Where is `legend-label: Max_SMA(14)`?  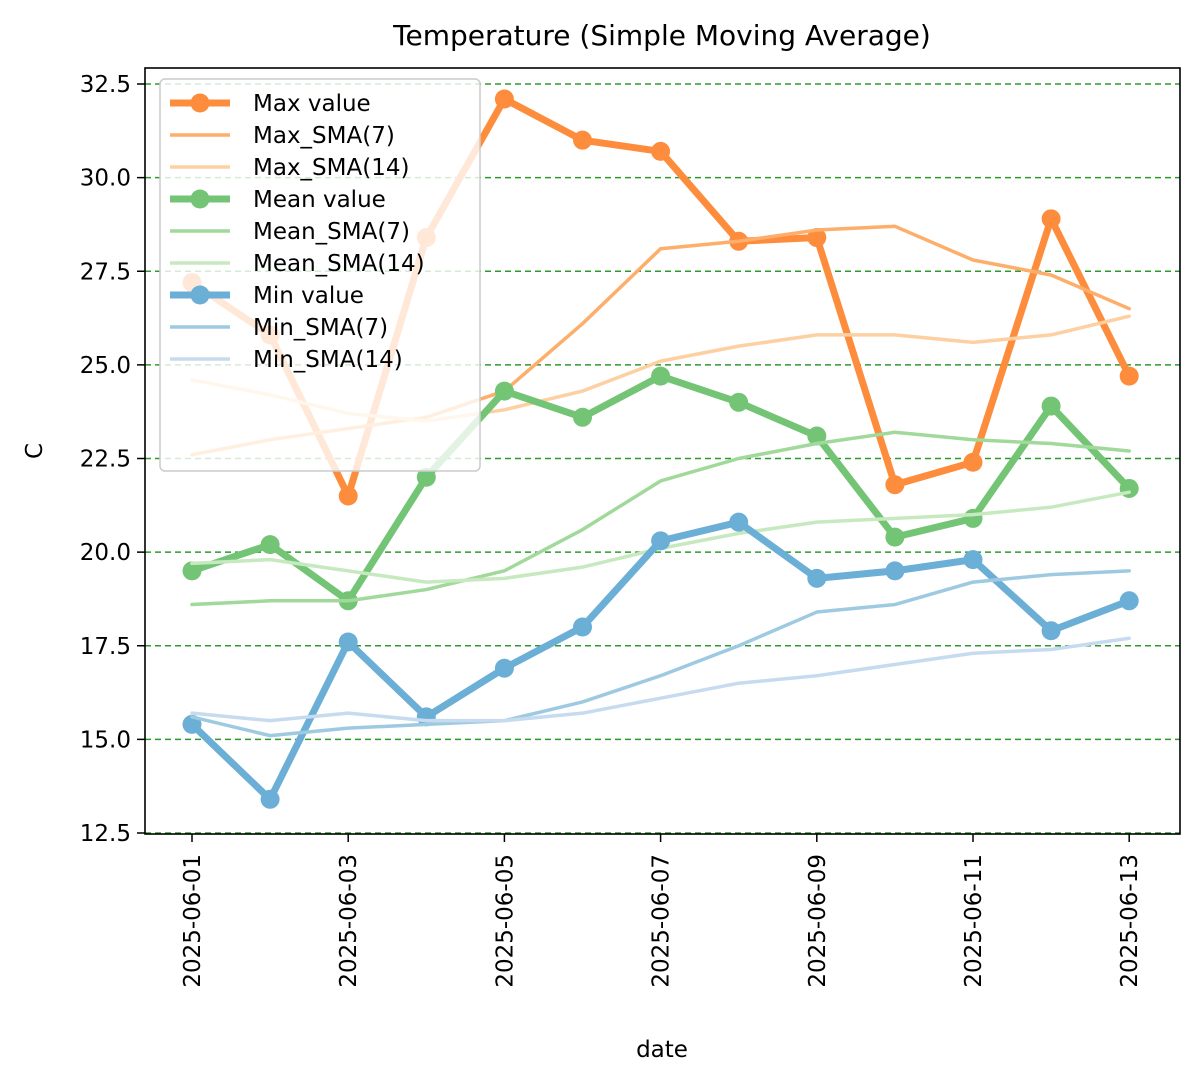
legend-label: Max_SMA(14) is located at coordinates (331, 168).